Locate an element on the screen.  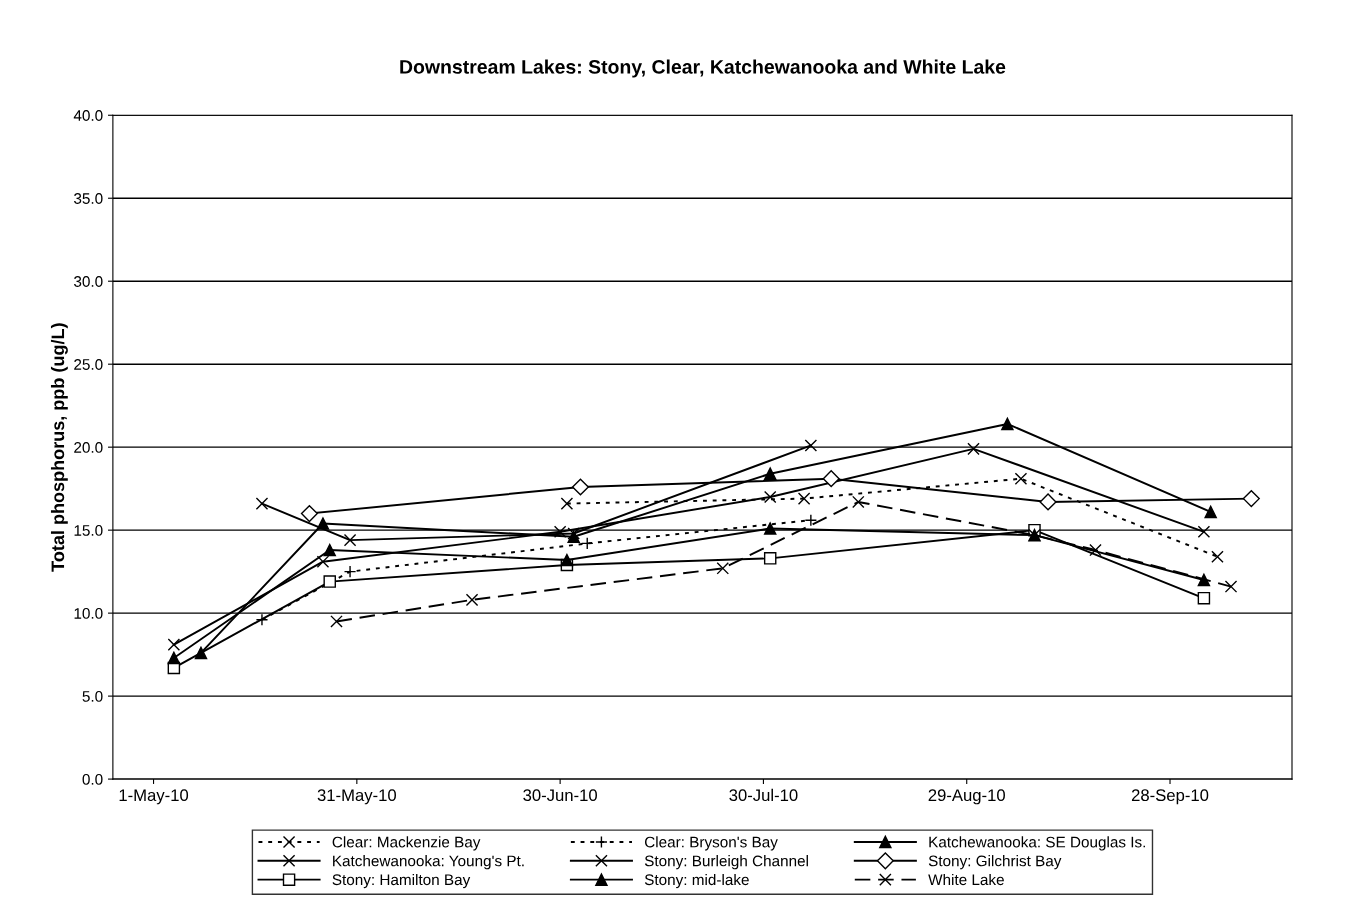
legend-label: Stony: mid-lake is located at coordinates (696, 881).